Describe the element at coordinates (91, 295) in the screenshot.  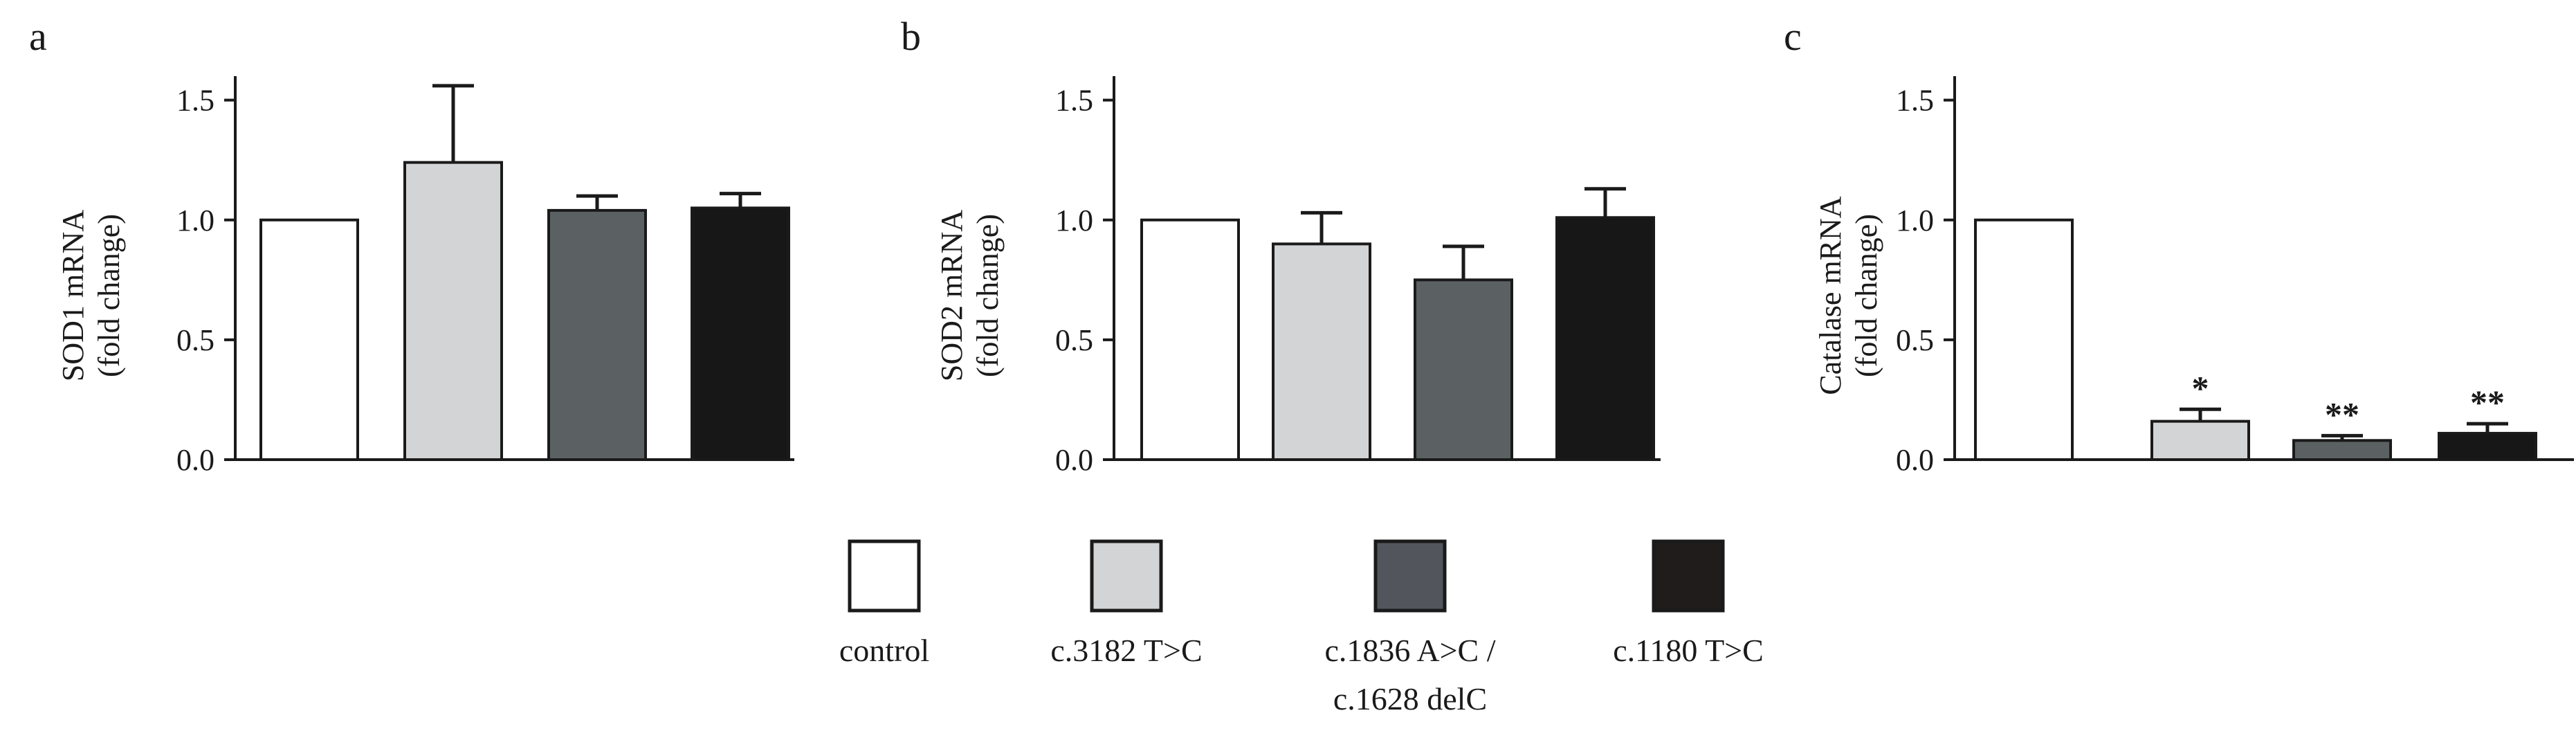
I see `y-axis-label: SOD1 mRNA(fold change)` at that location.